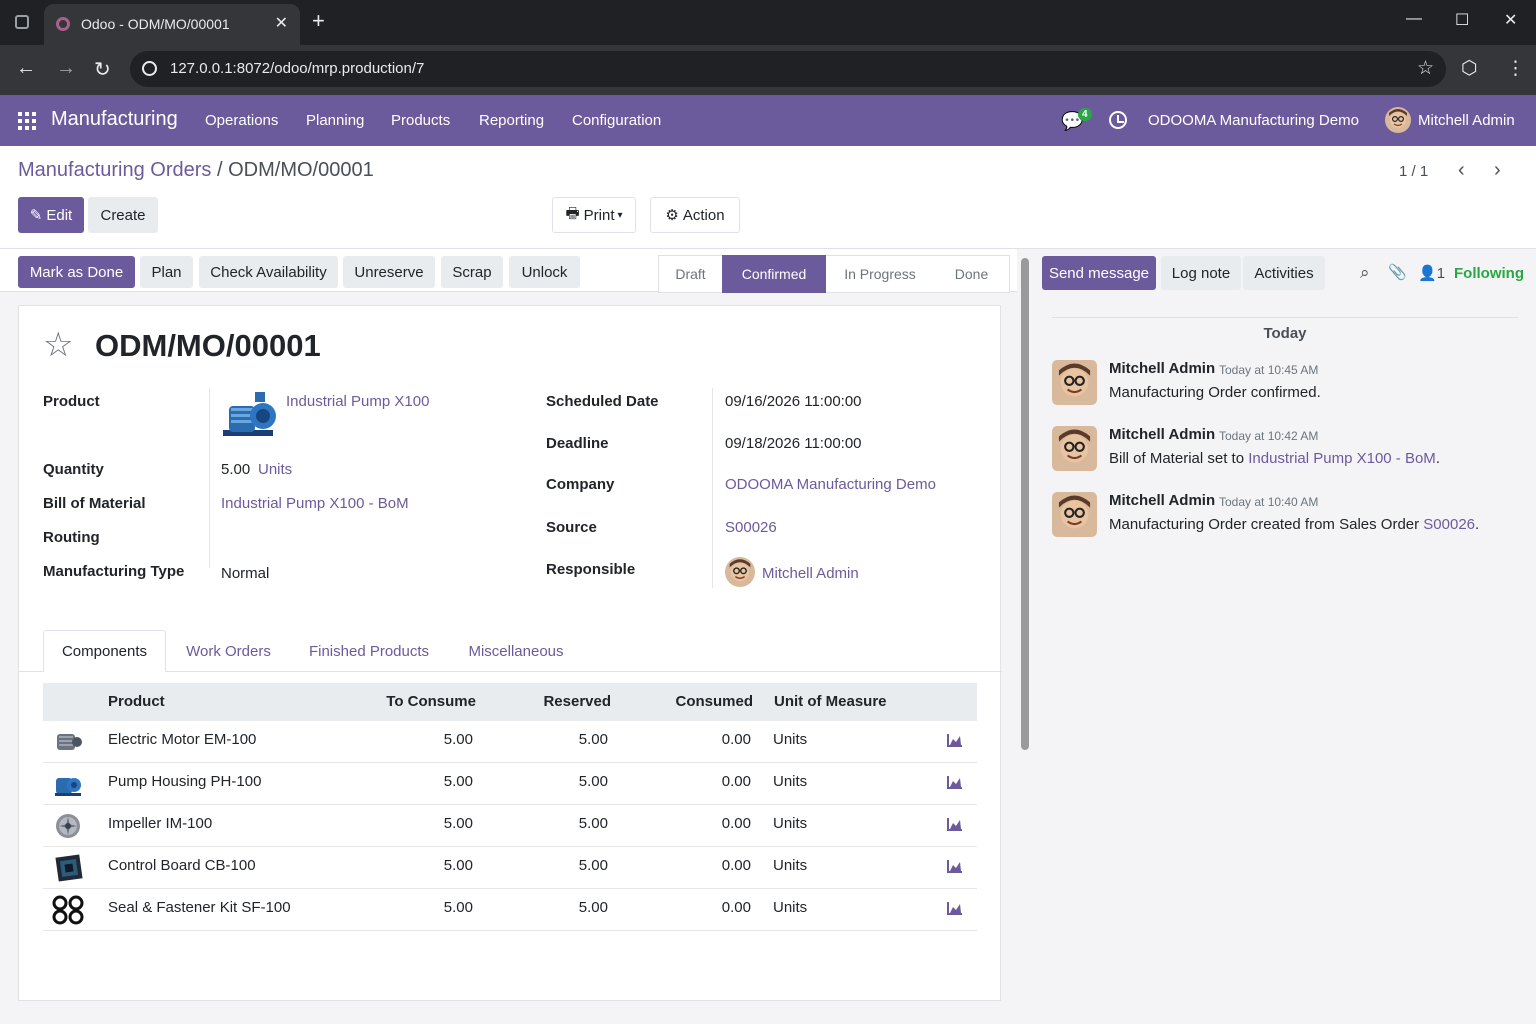  Describe the element at coordinates (830, 701) in the screenshot. I see `col-unit-of-measure: Unit of Measure` at that location.